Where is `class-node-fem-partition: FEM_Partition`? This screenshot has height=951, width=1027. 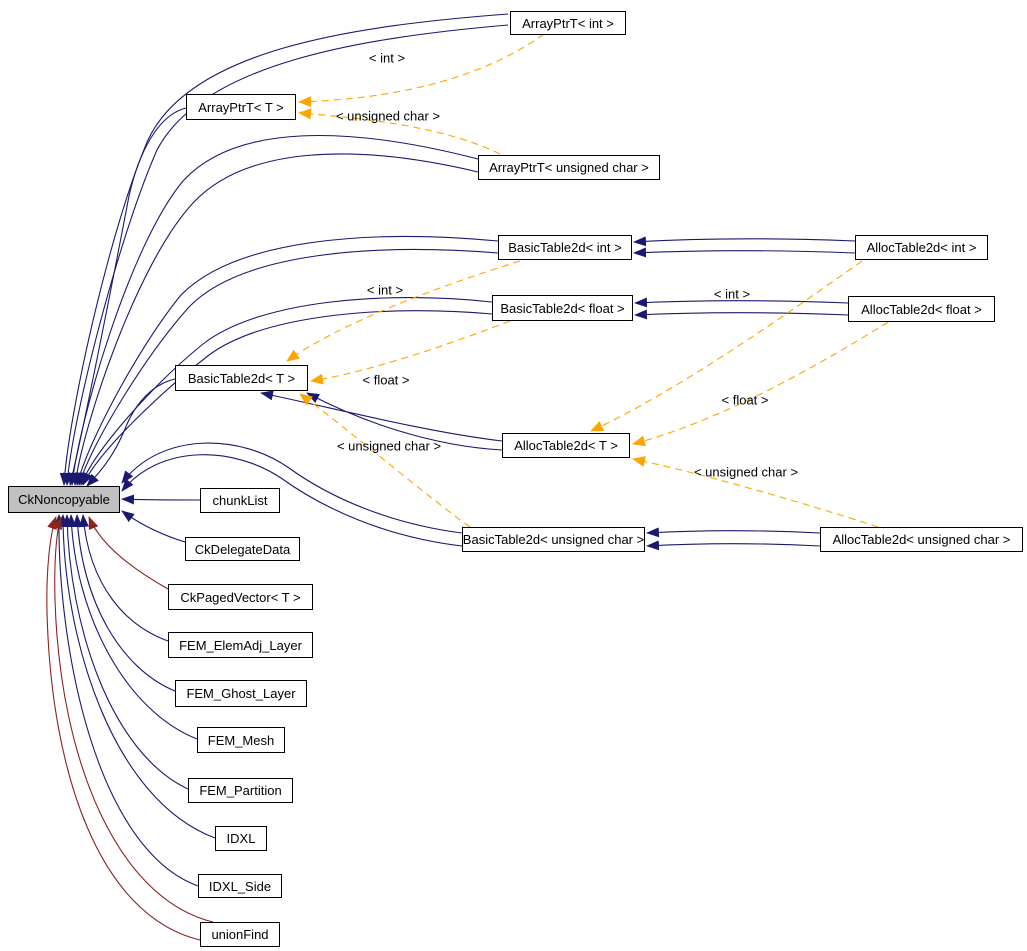
class-node-fem-partition: FEM_Partition is located at coordinates (240, 790).